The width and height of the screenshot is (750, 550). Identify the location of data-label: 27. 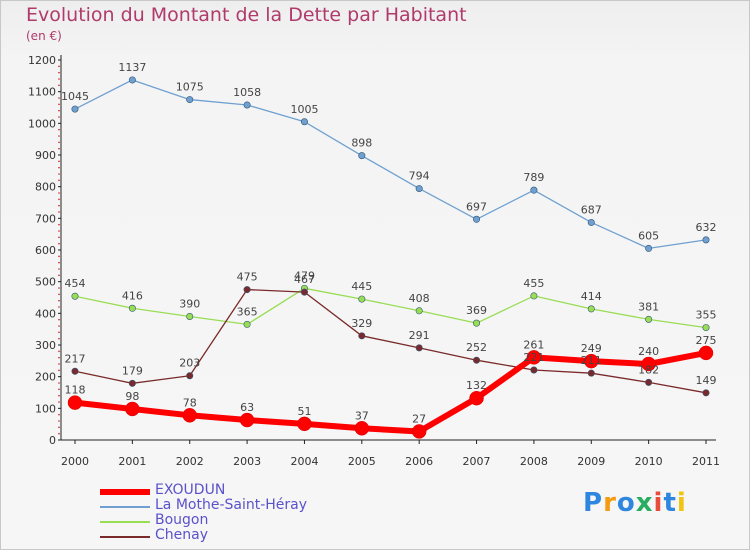
(419, 418).